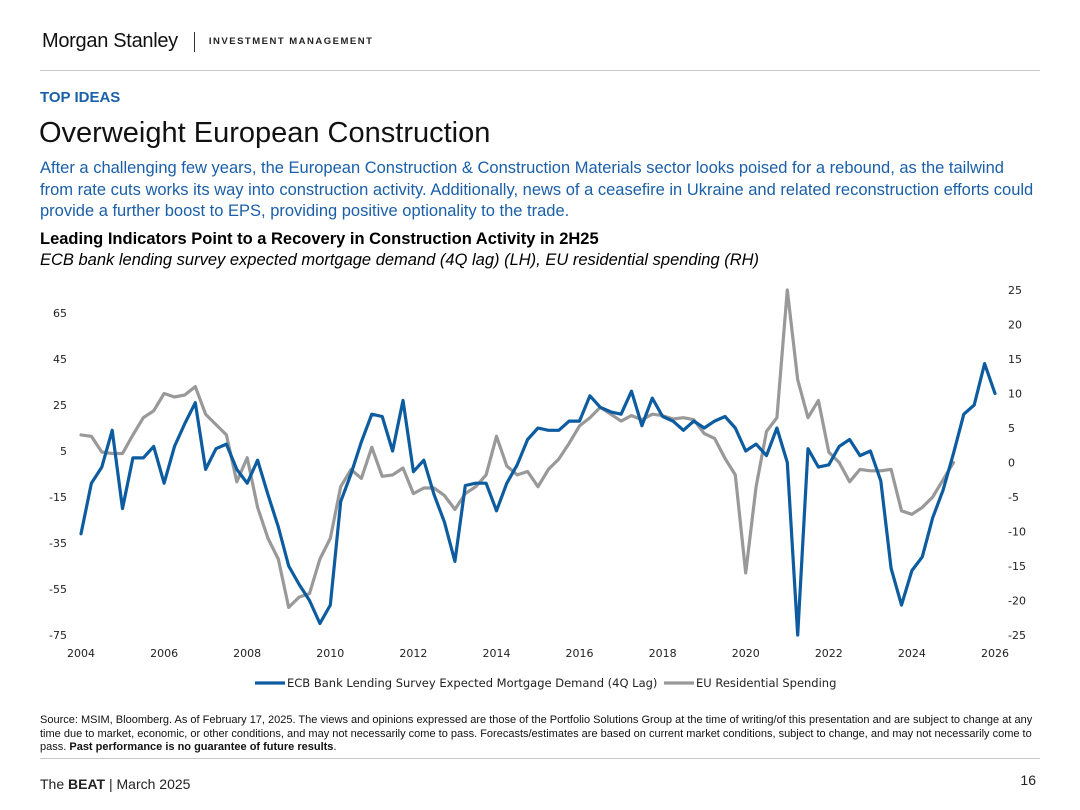 The width and height of the screenshot is (1080, 810). I want to click on x-tick-label: 2008, so click(247, 653).